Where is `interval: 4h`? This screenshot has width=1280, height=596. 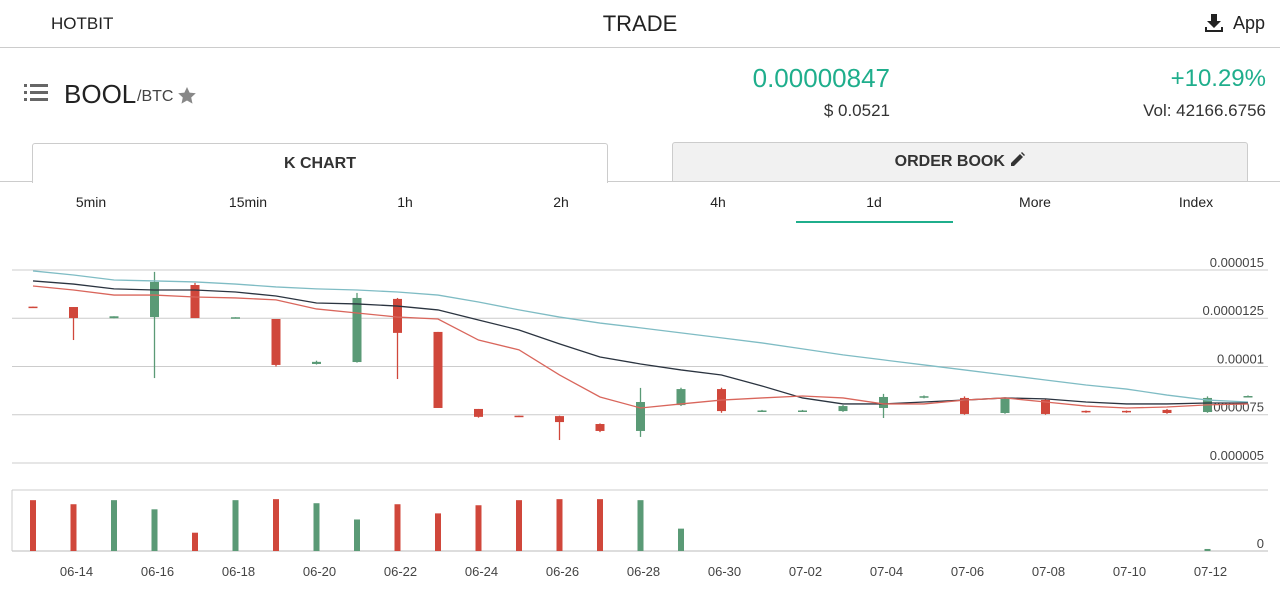 interval: 4h is located at coordinates (718, 202).